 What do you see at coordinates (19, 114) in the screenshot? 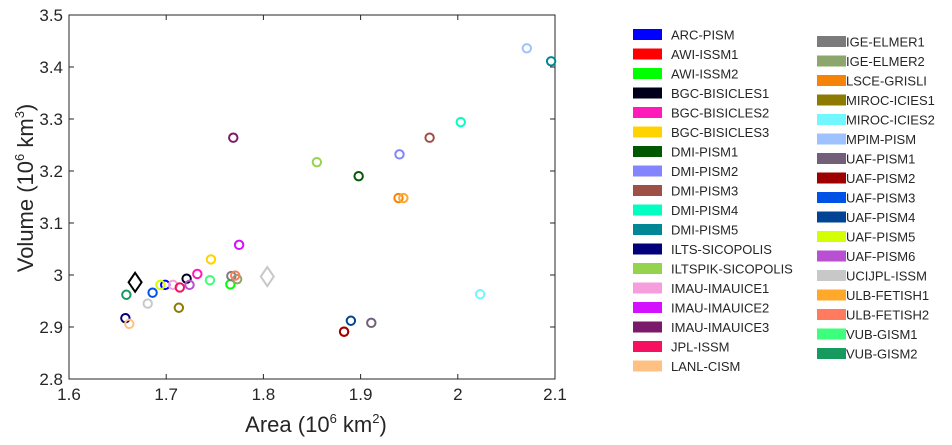
I see `y-axis-label-unit-sup: 3` at bounding box center [19, 114].